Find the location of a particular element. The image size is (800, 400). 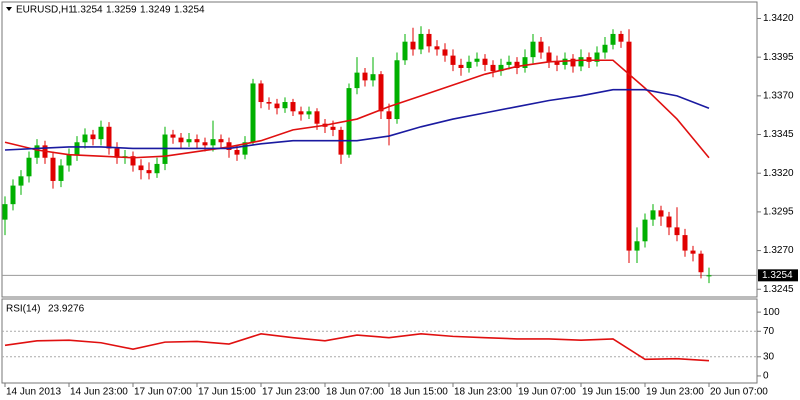

current-price-box is located at coordinates (778, 275).